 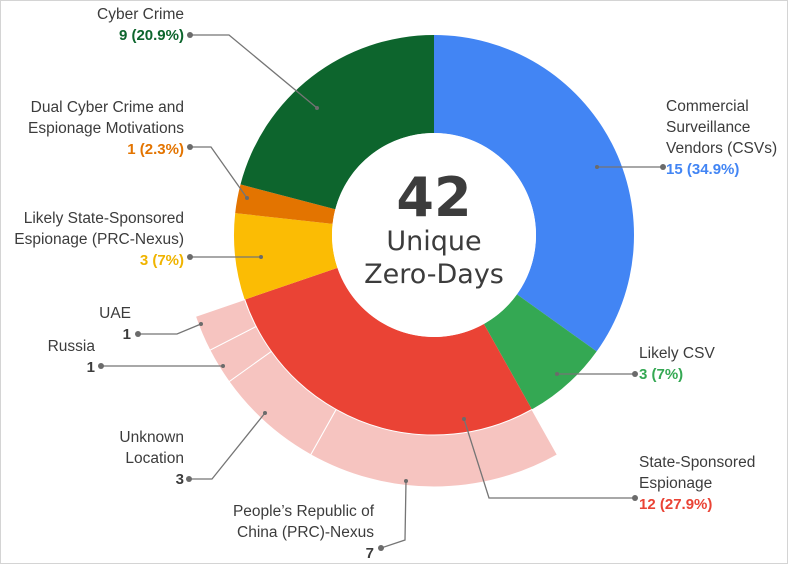 What do you see at coordinates (261, 257) in the screenshot?
I see `leader-end-likely-state-prc` at bounding box center [261, 257].